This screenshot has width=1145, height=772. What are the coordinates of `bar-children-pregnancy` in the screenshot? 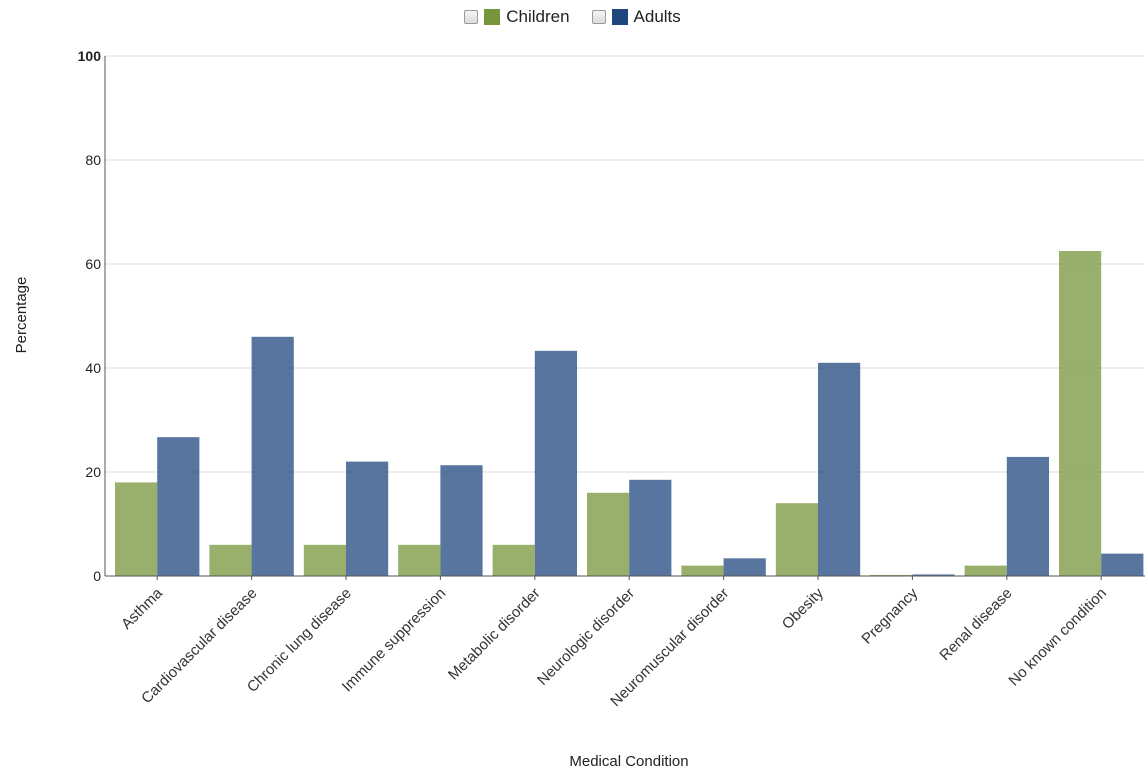 It's located at (891, 575).